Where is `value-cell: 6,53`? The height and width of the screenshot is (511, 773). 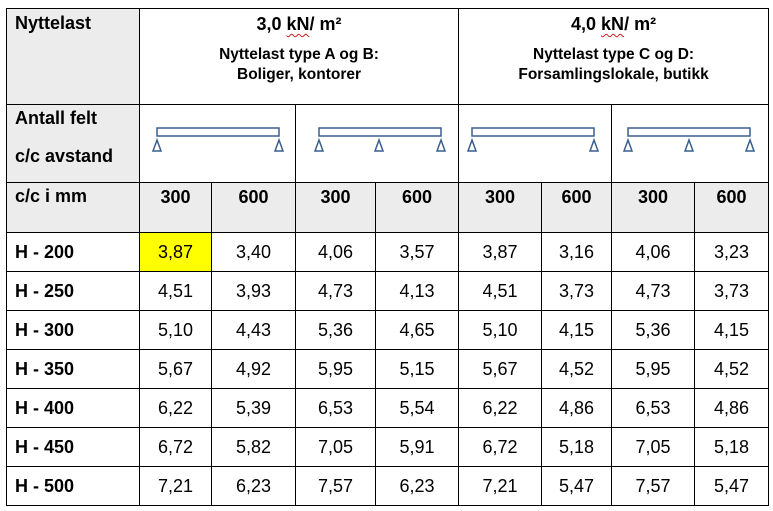 value-cell: 6,53 is located at coordinates (653, 408).